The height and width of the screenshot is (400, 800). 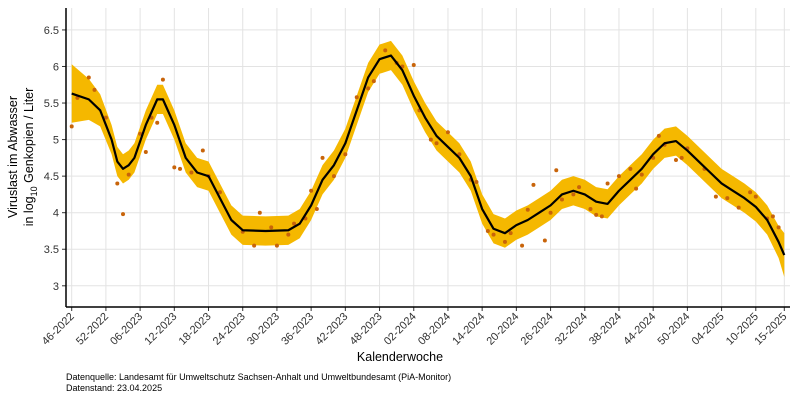 I want to click on source-note: Datenstand: 23.04.2025, so click(x=114, y=388).